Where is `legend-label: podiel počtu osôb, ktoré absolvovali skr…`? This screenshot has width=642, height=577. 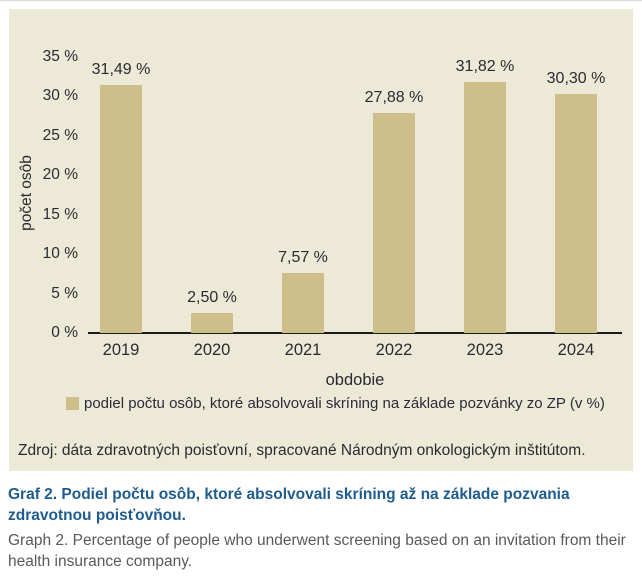
legend-label: podiel počtu osôb, ktoré absolvovali skr… is located at coordinates (344, 403).